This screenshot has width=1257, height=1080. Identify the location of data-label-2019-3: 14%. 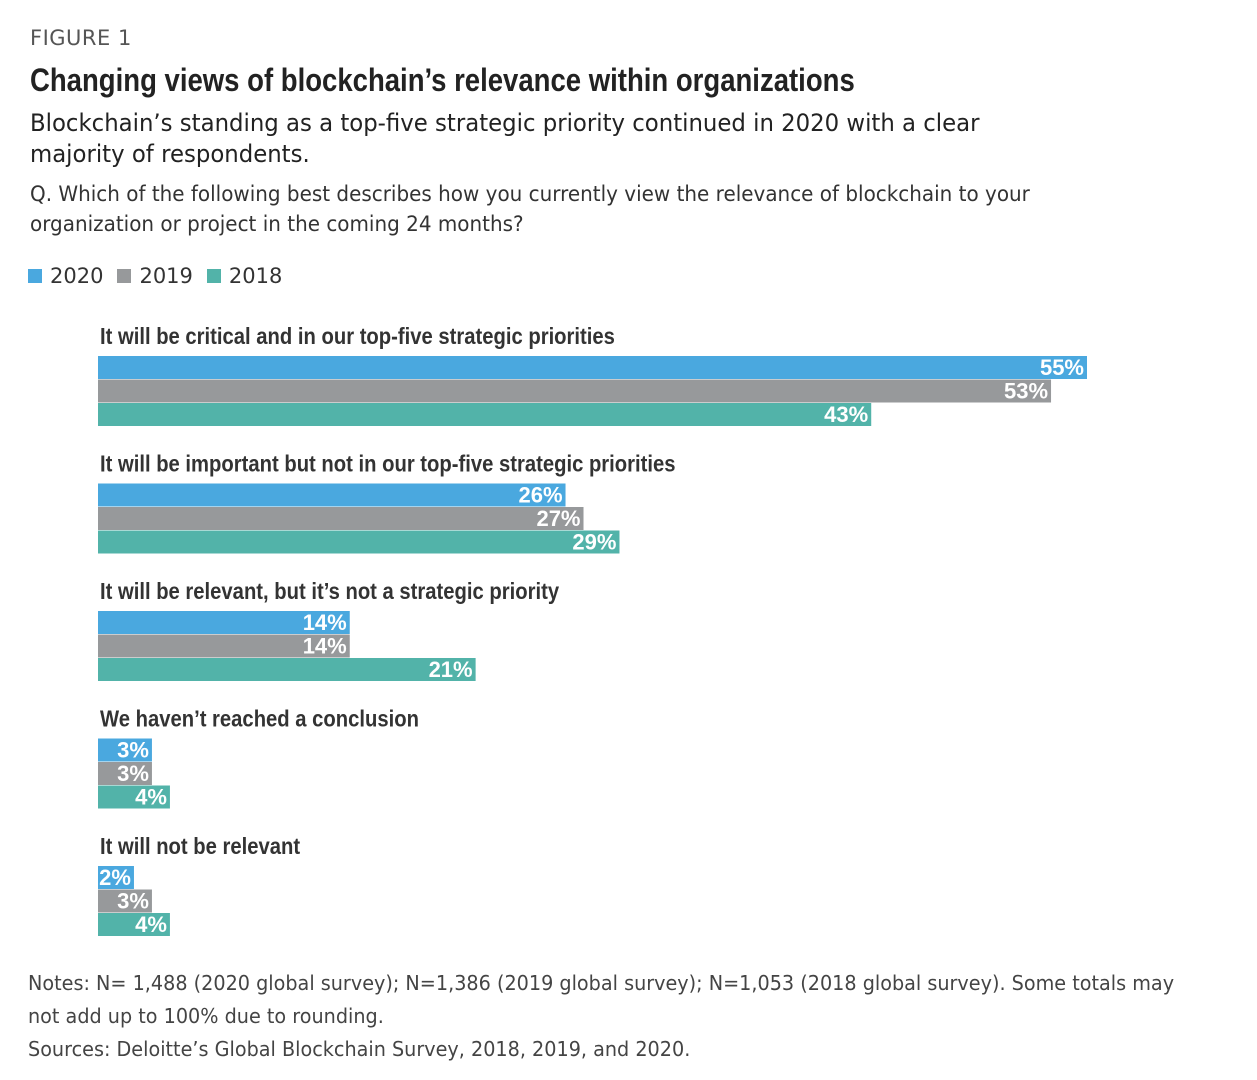
(325, 646).